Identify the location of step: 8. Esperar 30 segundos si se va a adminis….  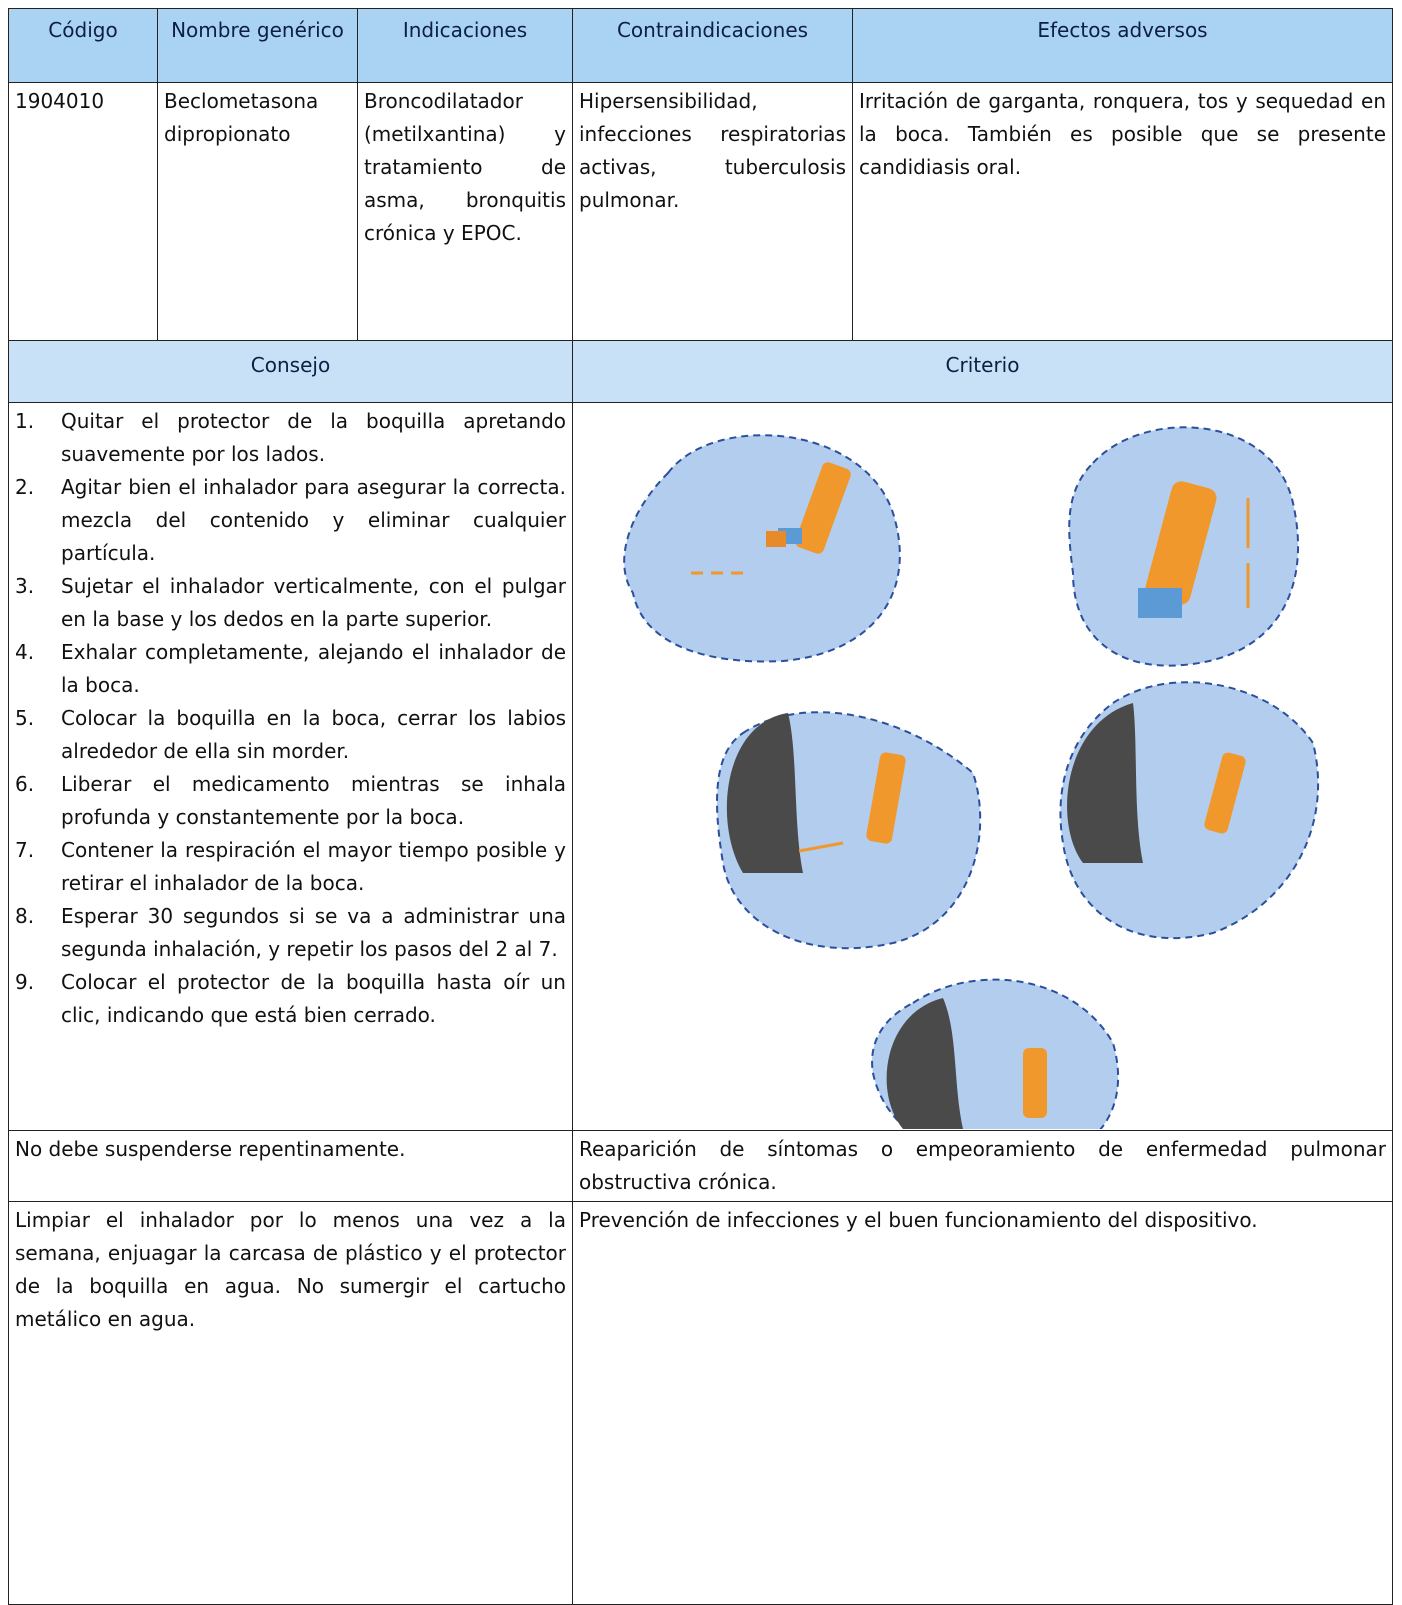
(290, 933).